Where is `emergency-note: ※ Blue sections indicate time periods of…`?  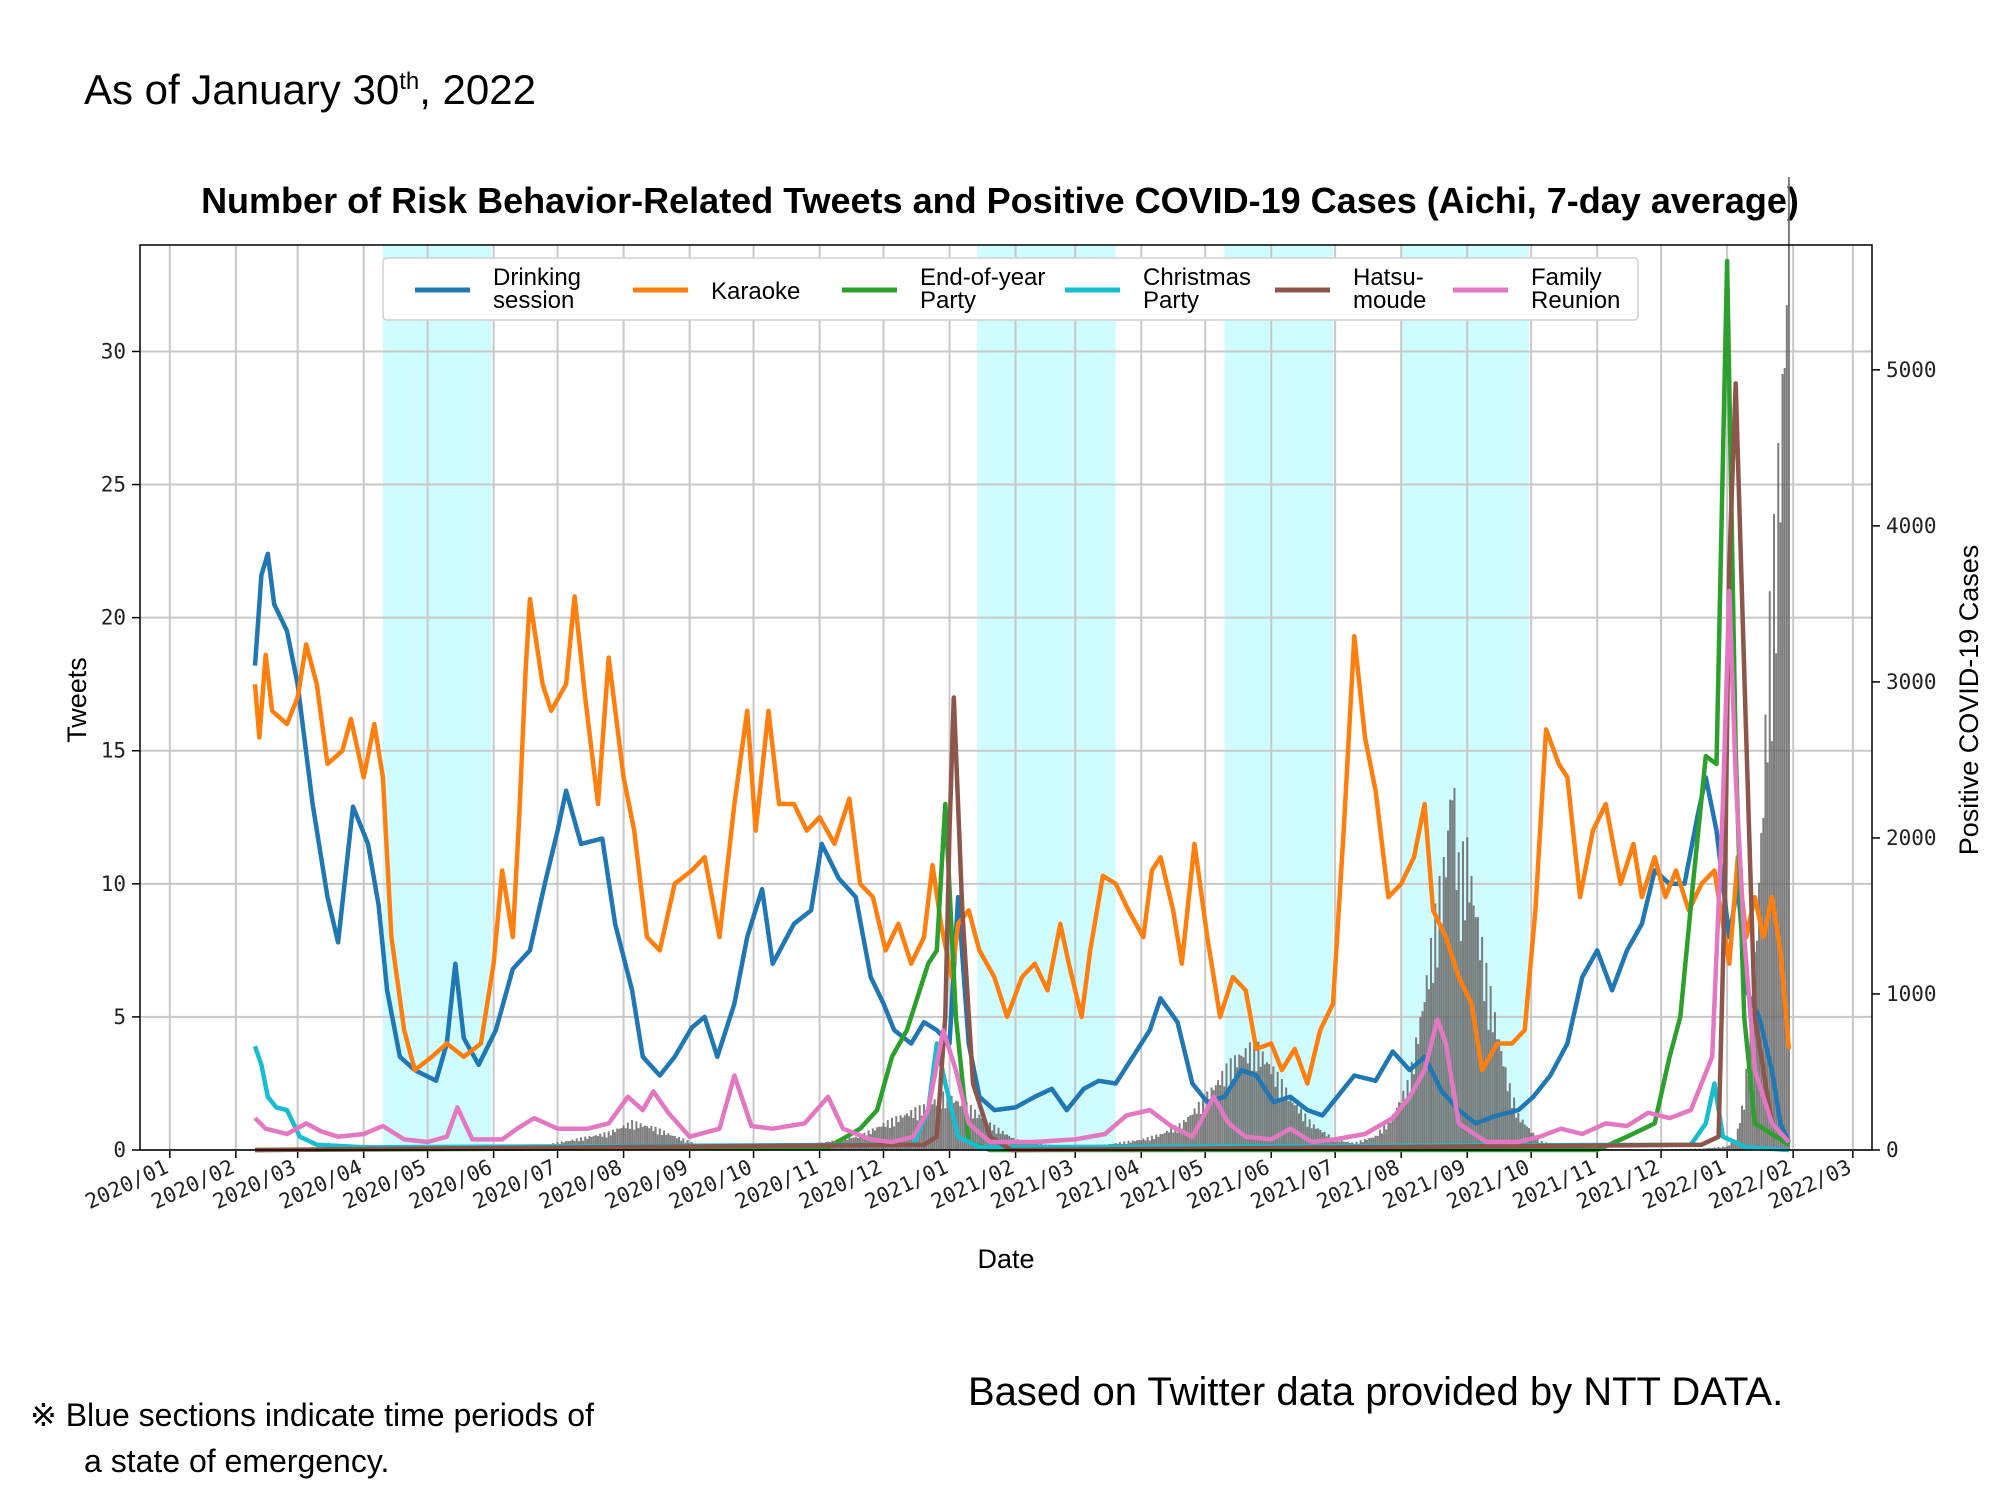 emergency-note: ※ Blue sections indicate time periods of… is located at coordinates (312, 1438).